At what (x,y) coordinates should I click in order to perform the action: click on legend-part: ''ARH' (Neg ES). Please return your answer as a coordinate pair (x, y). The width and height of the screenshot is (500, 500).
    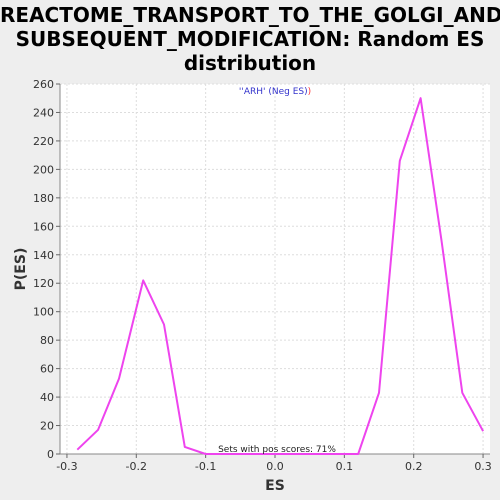
    Looking at the image, I should click on (273, 92).